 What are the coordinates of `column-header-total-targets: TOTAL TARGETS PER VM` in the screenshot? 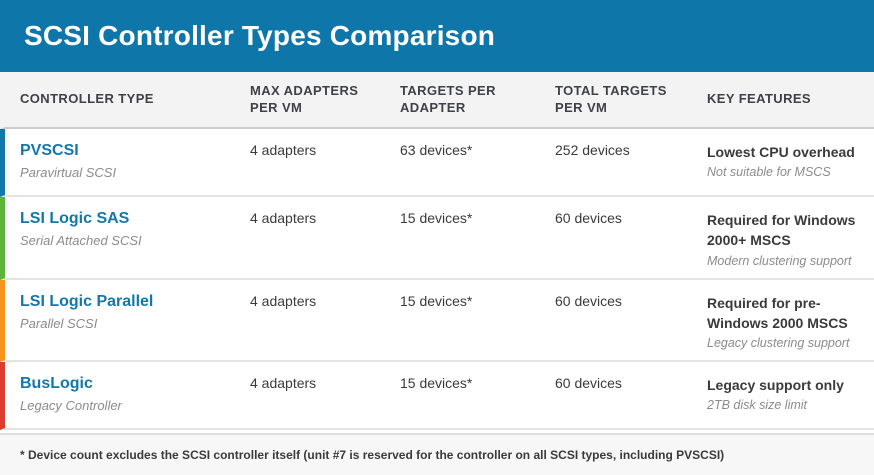 It's located at (611, 98).